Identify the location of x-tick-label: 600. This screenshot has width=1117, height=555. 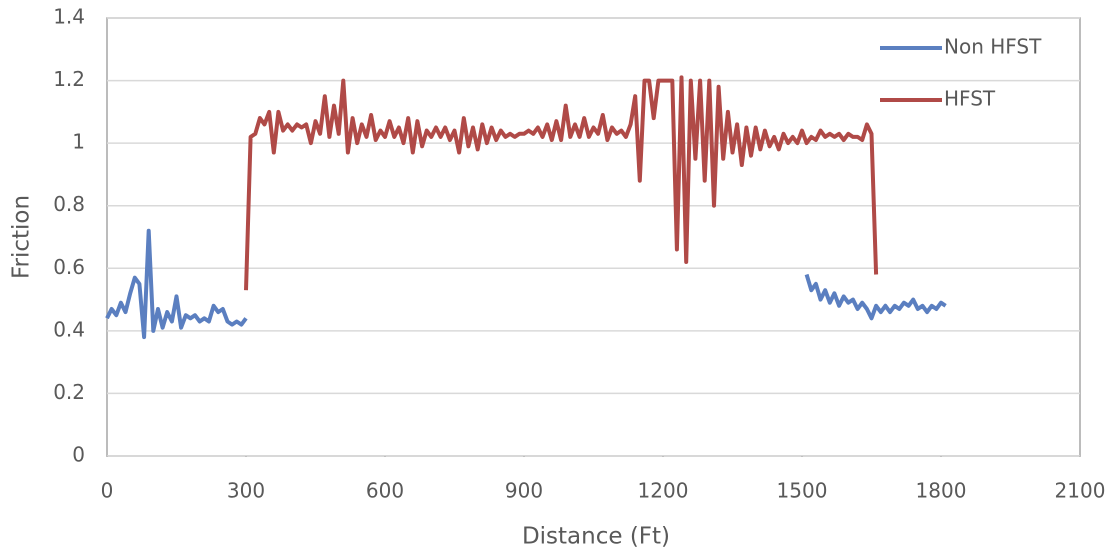
(385, 491).